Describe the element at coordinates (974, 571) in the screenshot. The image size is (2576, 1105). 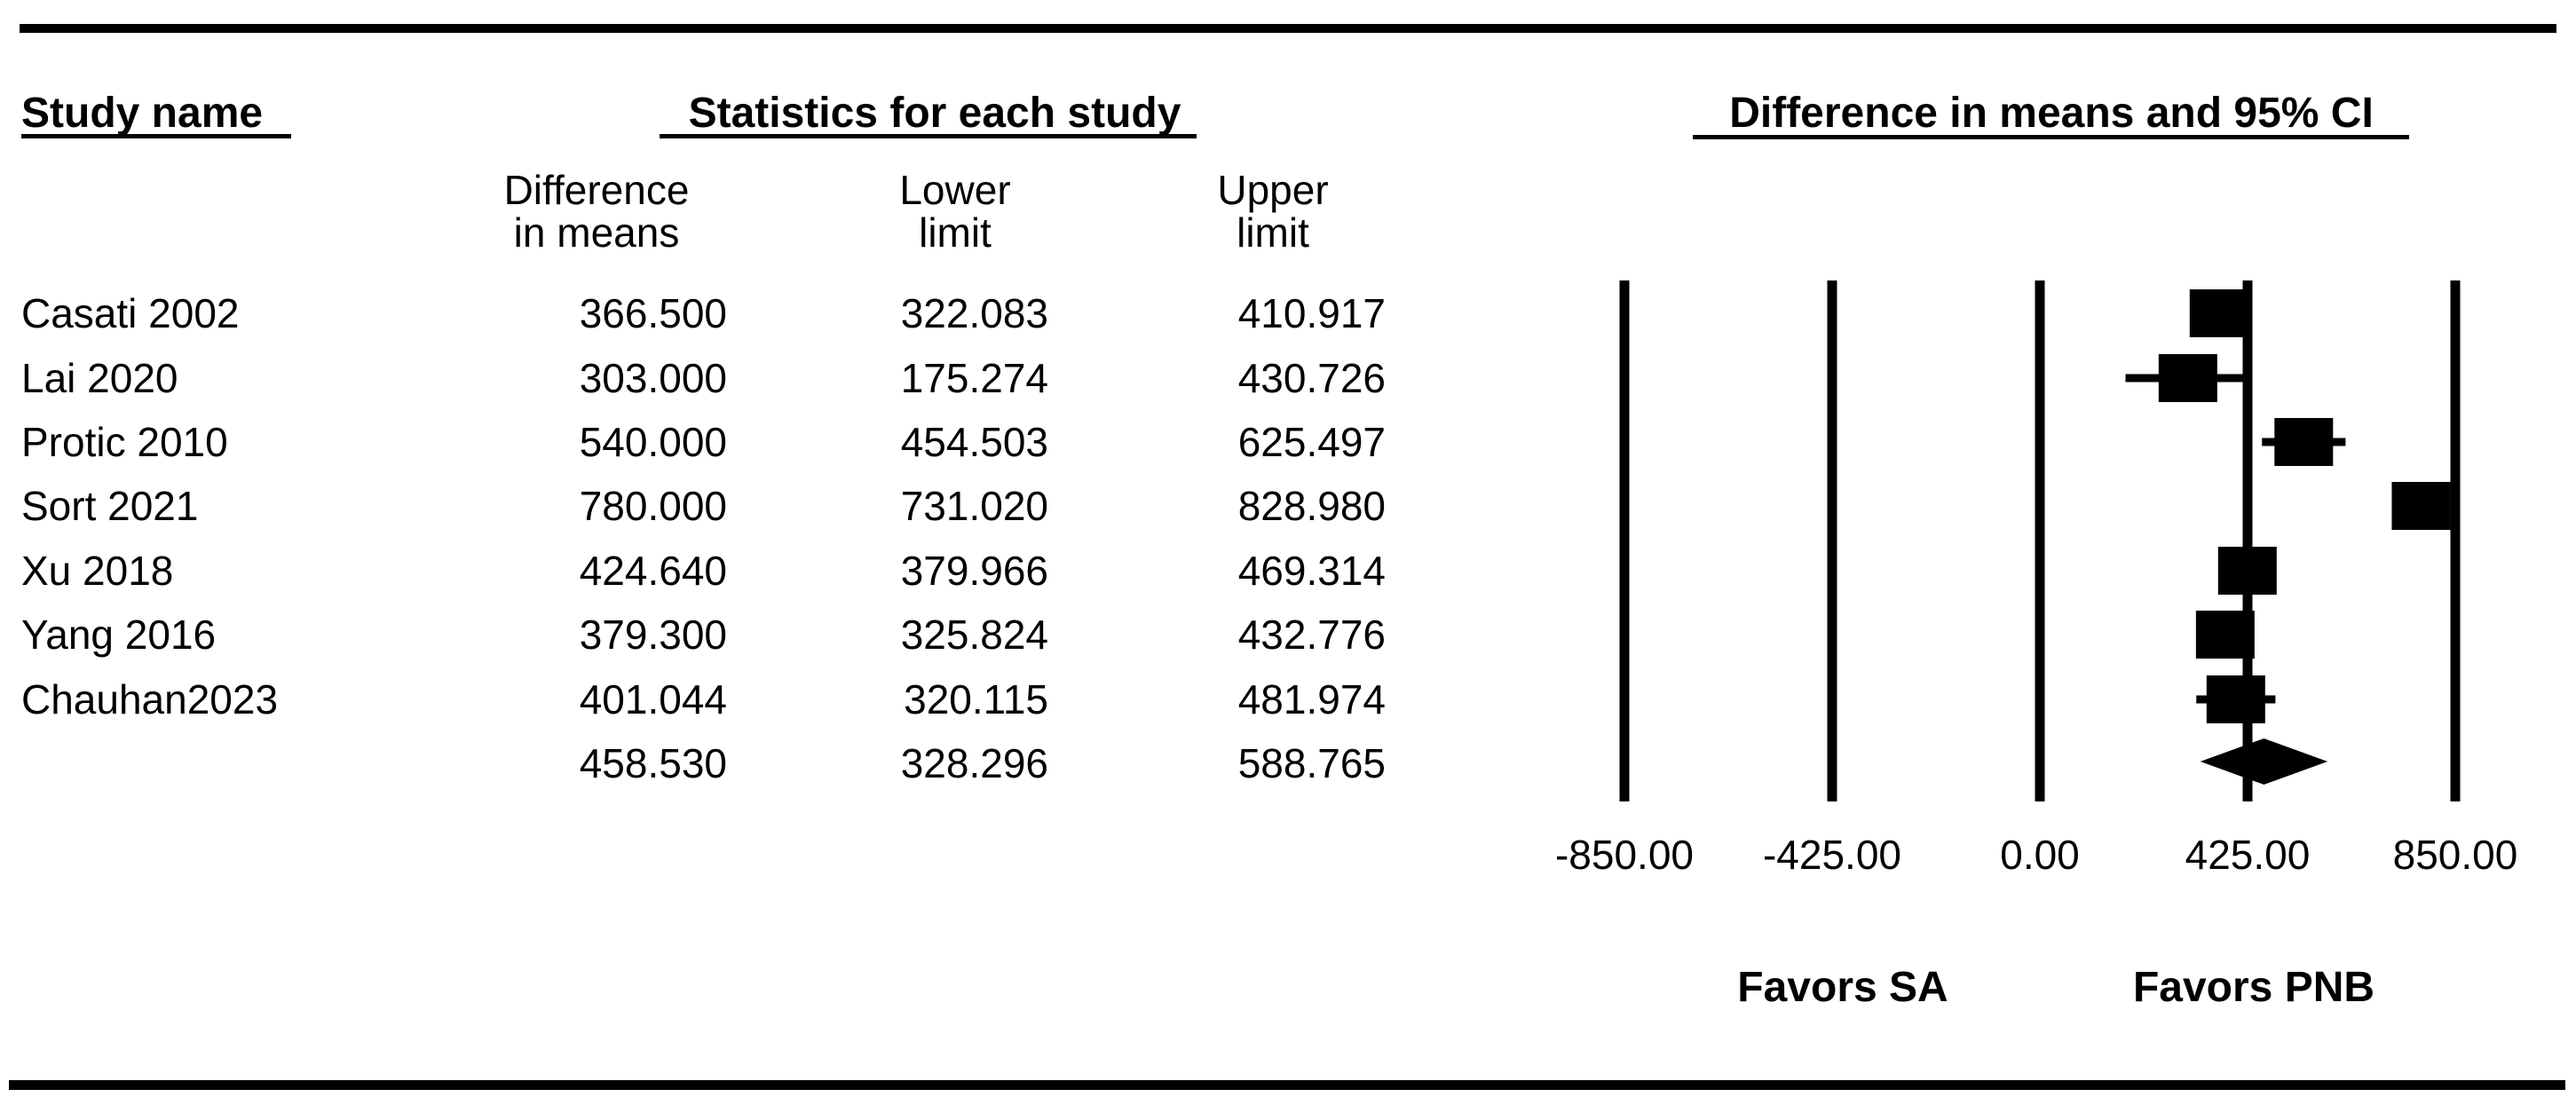
I see `lower-limit-cell: 379.966` at that location.